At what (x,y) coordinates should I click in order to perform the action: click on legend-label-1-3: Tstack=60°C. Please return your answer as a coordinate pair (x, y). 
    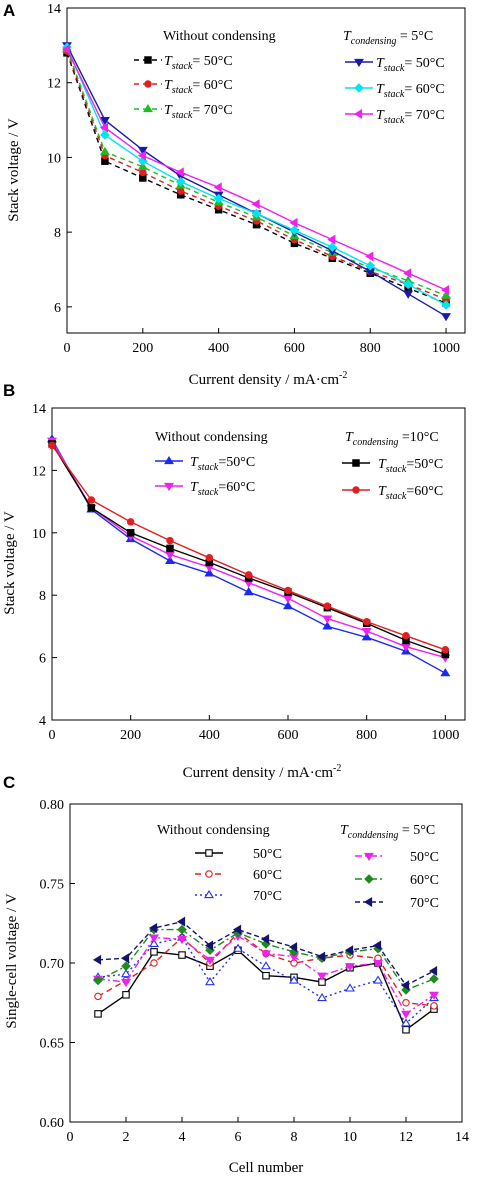
    Looking at the image, I should click on (410, 493).